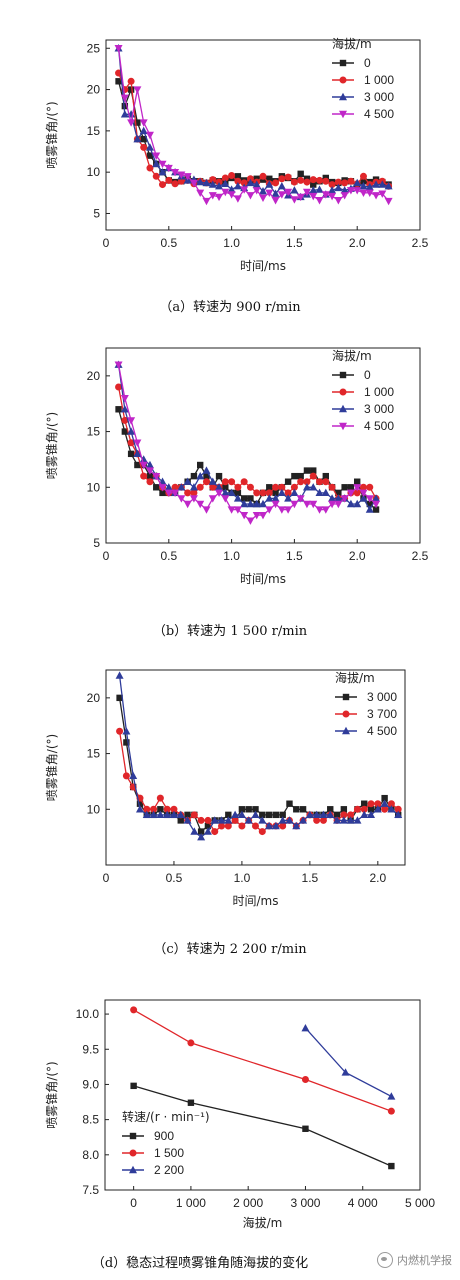 The height and width of the screenshot is (1280, 460). I want to click on x-tick-label: 1.0, so click(242, 878).